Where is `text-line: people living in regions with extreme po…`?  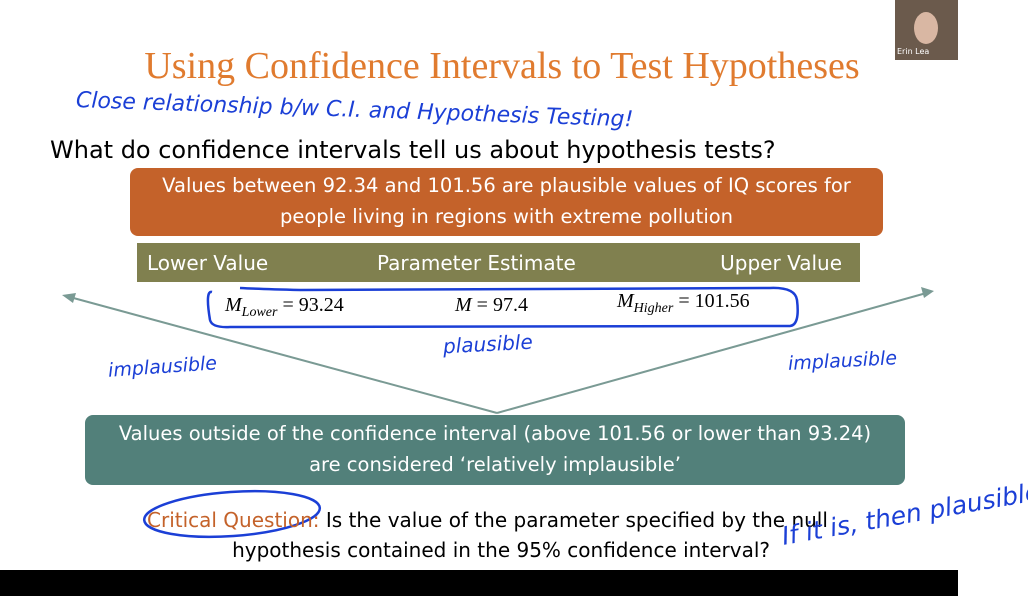
text-line: people living in regions with extreme po… is located at coordinates (506, 216).